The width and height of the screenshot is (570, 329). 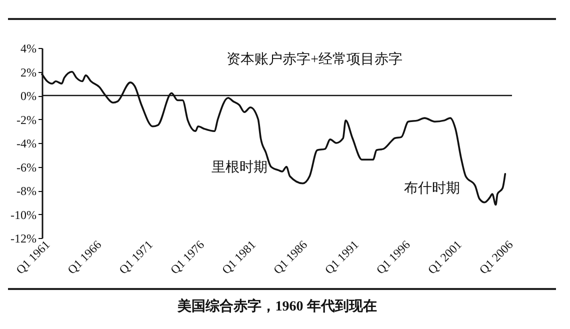 What do you see at coordinates (26, 191) in the screenshot?
I see `y-tick-label: -8%` at bounding box center [26, 191].